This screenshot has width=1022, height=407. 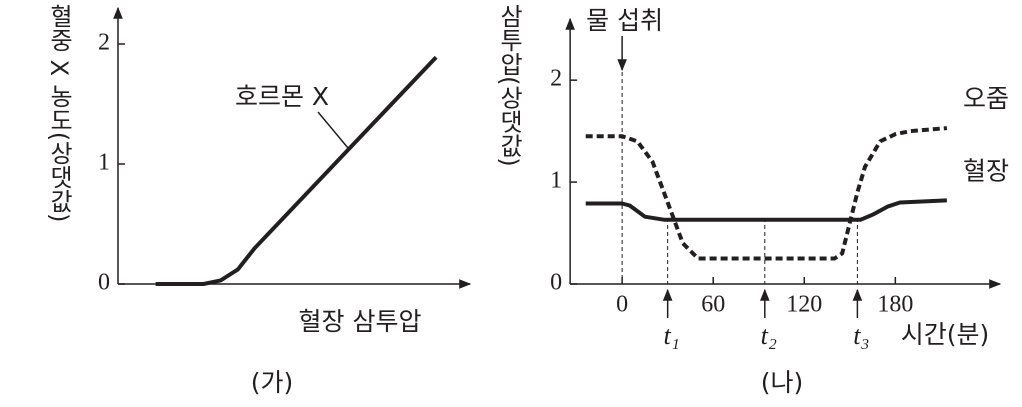 I want to click on x-tick-label: 120, so click(x=804, y=305).